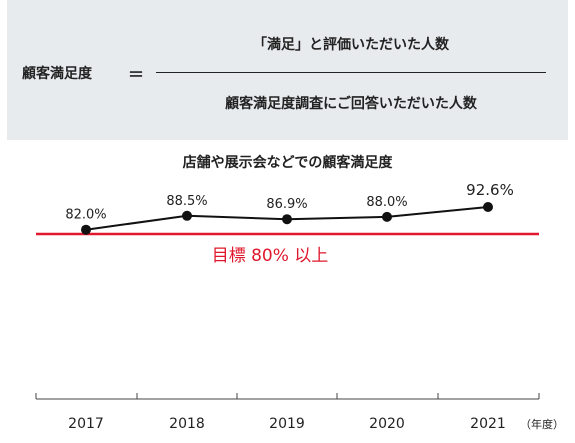 The height and width of the screenshot is (443, 575). What do you see at coordinates (351, 104) in the screenshot?
I see `formula-denominator: 顧客満足度調査にご回答いただいた人数` at bounding box center [351, 104].